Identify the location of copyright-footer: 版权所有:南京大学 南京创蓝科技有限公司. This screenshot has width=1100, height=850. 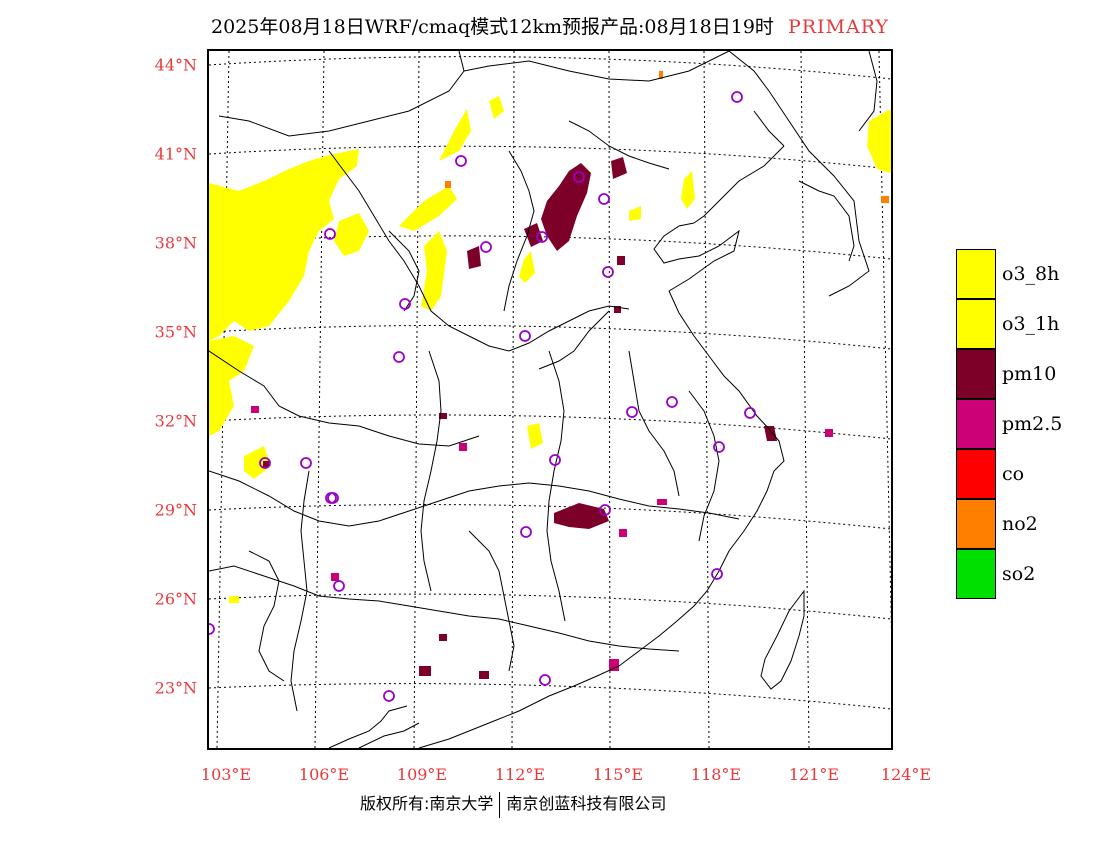
(513, 804).